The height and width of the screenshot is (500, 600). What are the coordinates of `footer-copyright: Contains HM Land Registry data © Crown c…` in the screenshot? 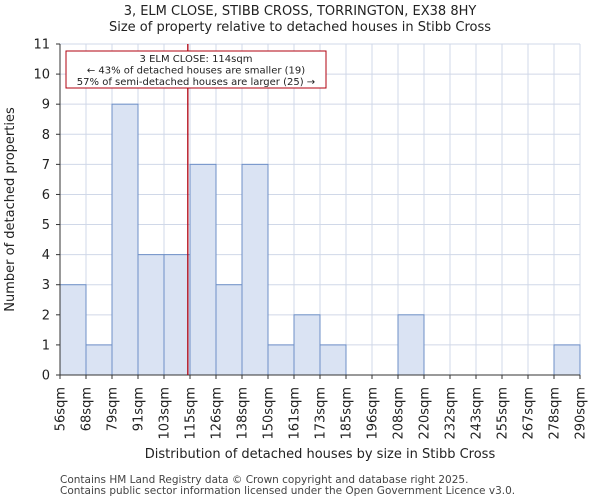 It's located at (264, 480).